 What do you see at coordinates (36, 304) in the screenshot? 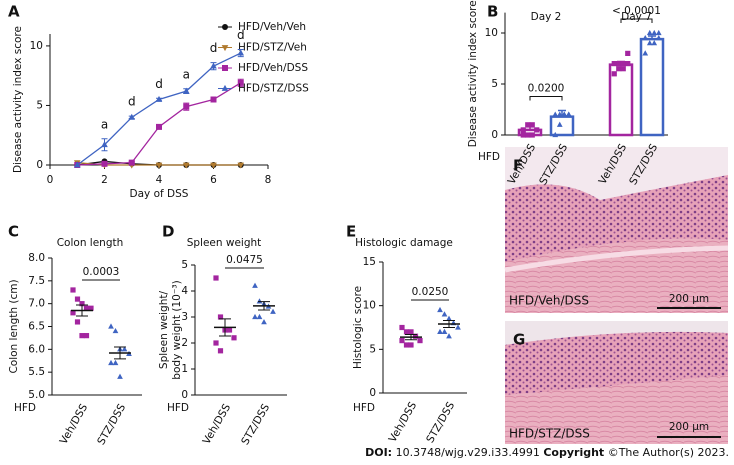
I see `y-tick-label: 7.0` at bounding box center [36, 304].